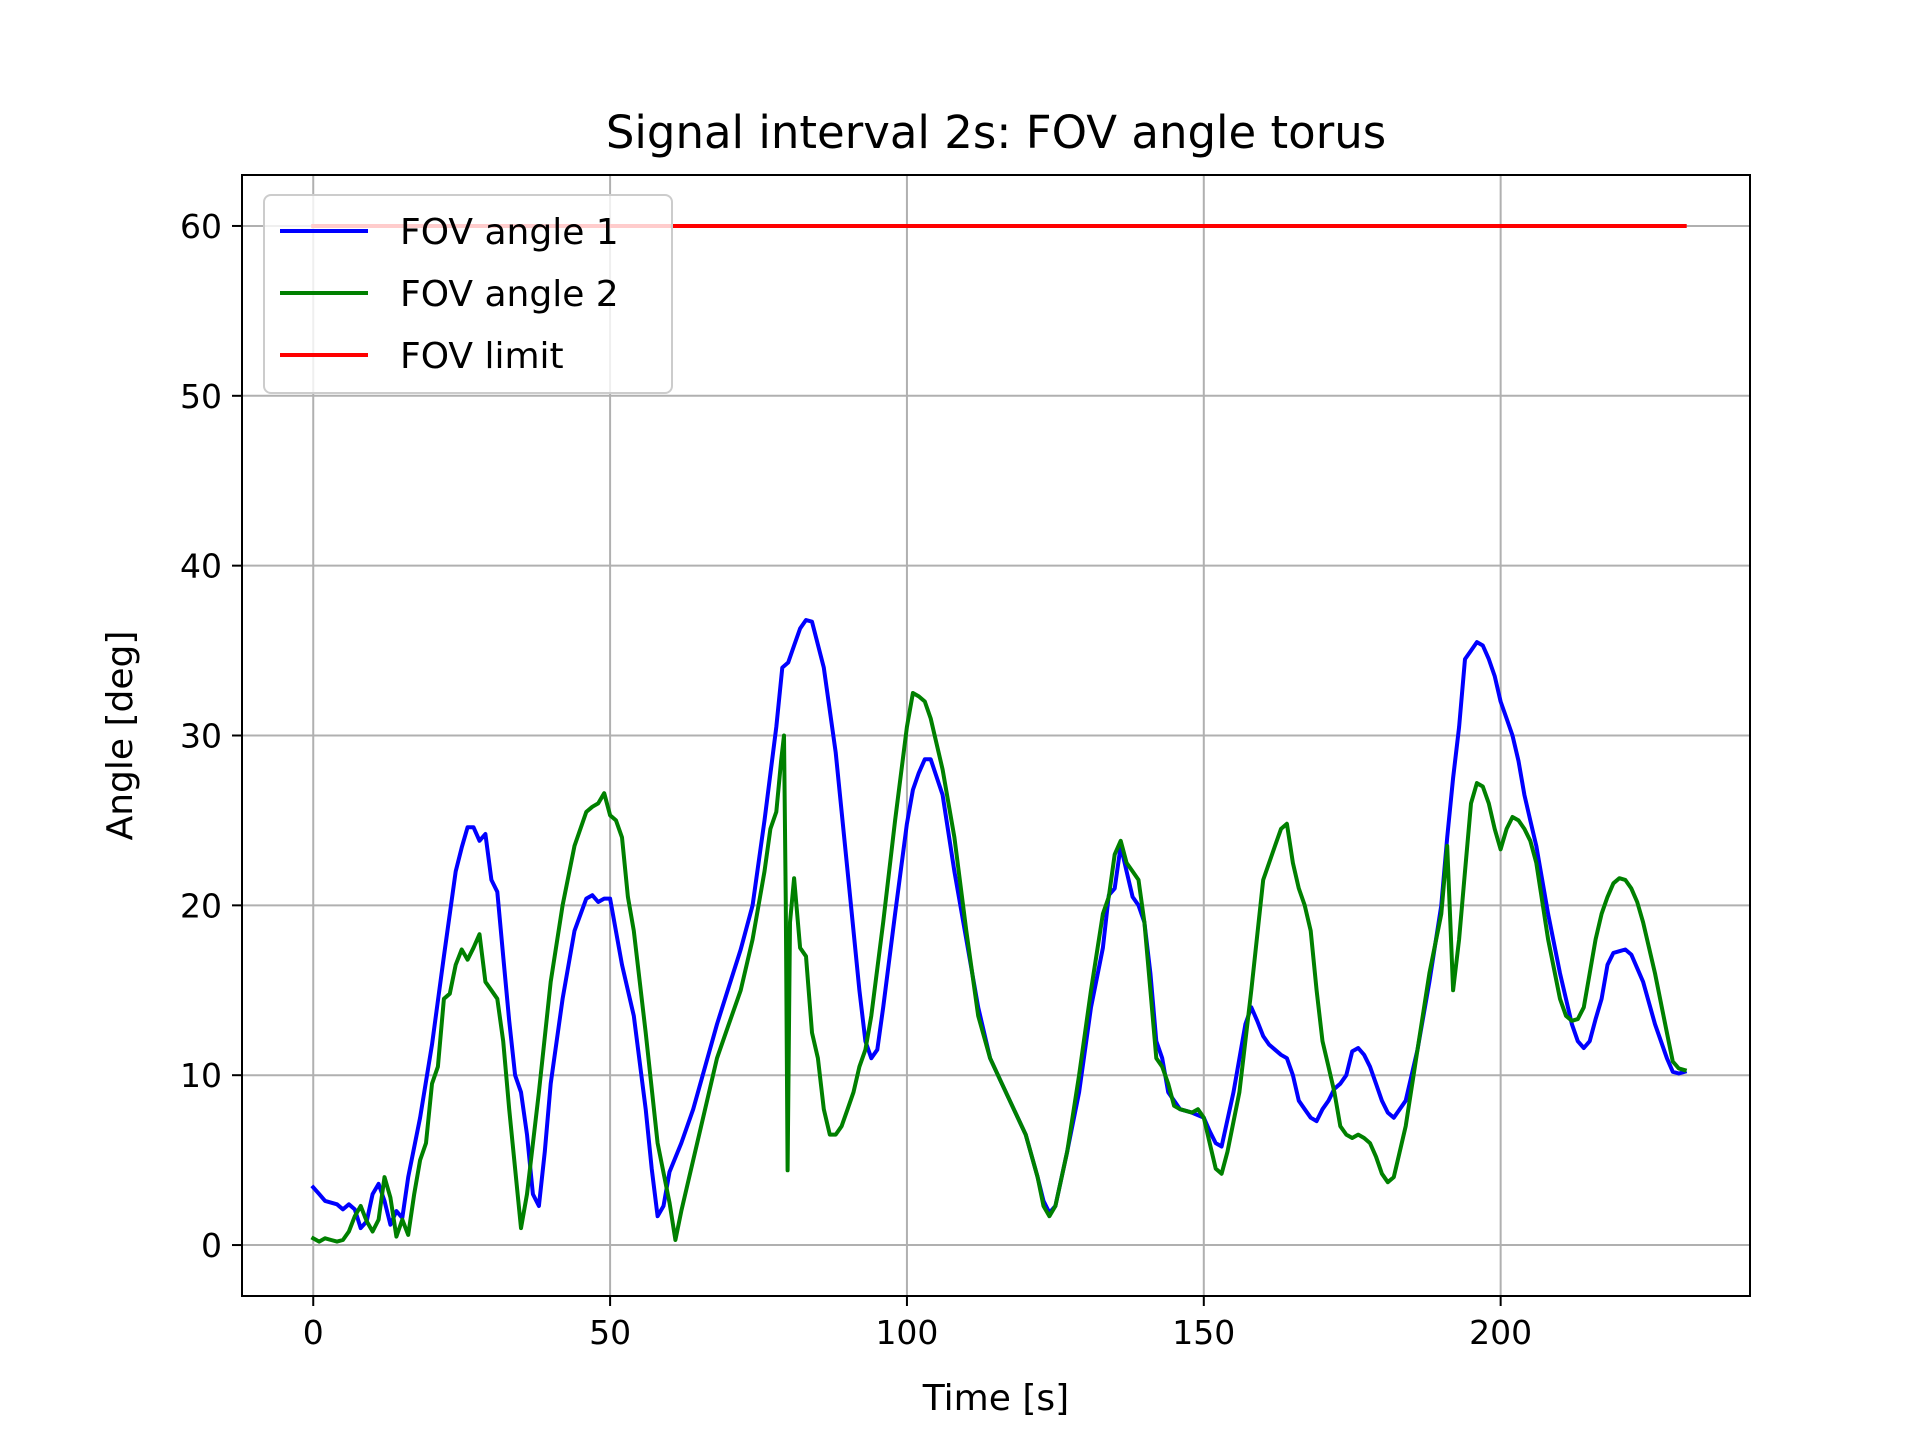  I want to click on x-tick-label: 0, so click(313, 1332).